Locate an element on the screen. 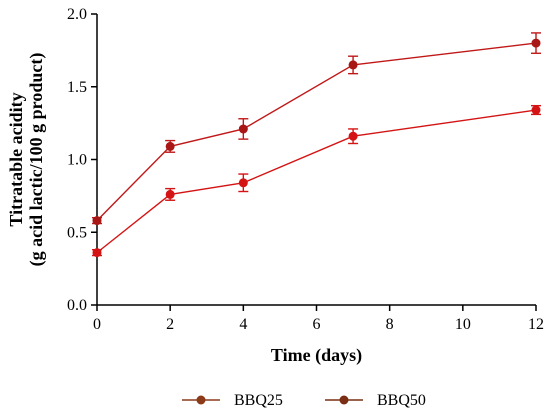  x-axis-title: Time (days) is located at coordinates (316, 355).